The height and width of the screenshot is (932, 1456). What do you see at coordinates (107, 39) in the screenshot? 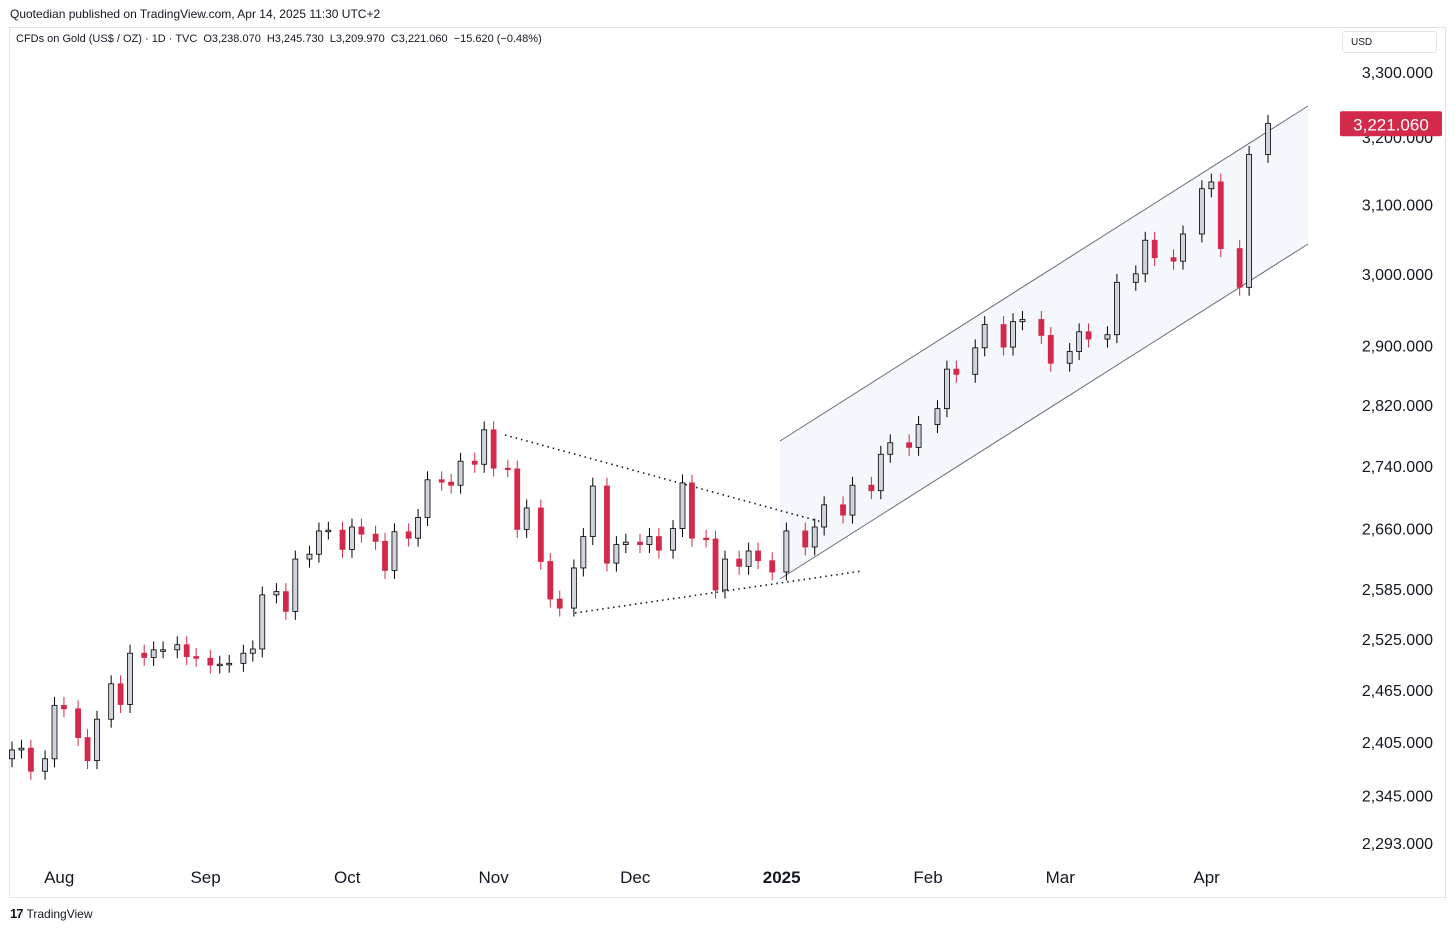
I see `symbol-name: CFDs on Gold (US$ / OZ) · 1D · TVC` at bounding box center [107, 39].